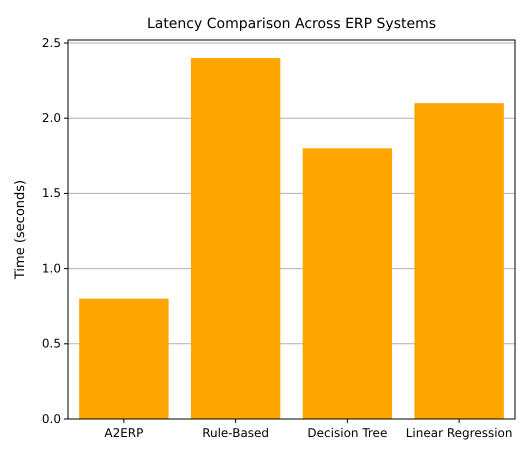 The height and width of the screenshot is (453, 531). Describe the element at coordinates (51, 419) in the screenshot. I see `y-tick-label: 0.0` at that location.